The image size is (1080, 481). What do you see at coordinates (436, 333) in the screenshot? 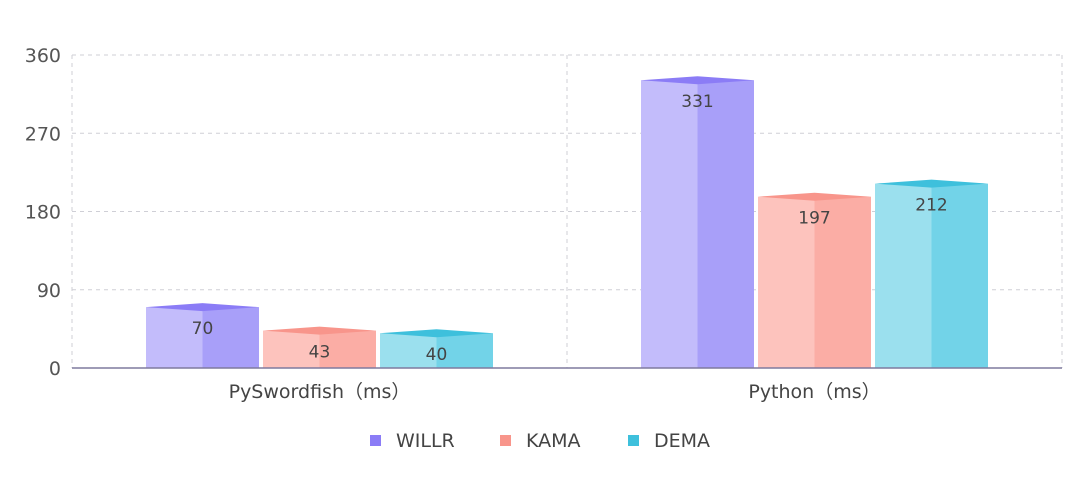
I see `bar-dema-0-top` at bounding box center [436, 333].